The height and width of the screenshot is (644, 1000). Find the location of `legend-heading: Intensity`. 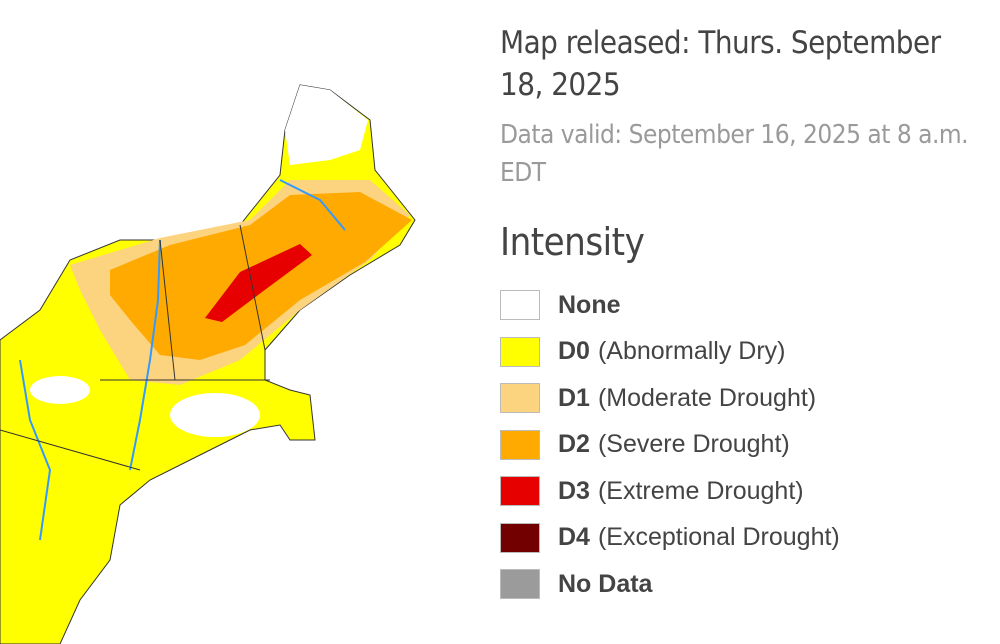

legend-heading: Intensity is located at coordinates (572, 242).